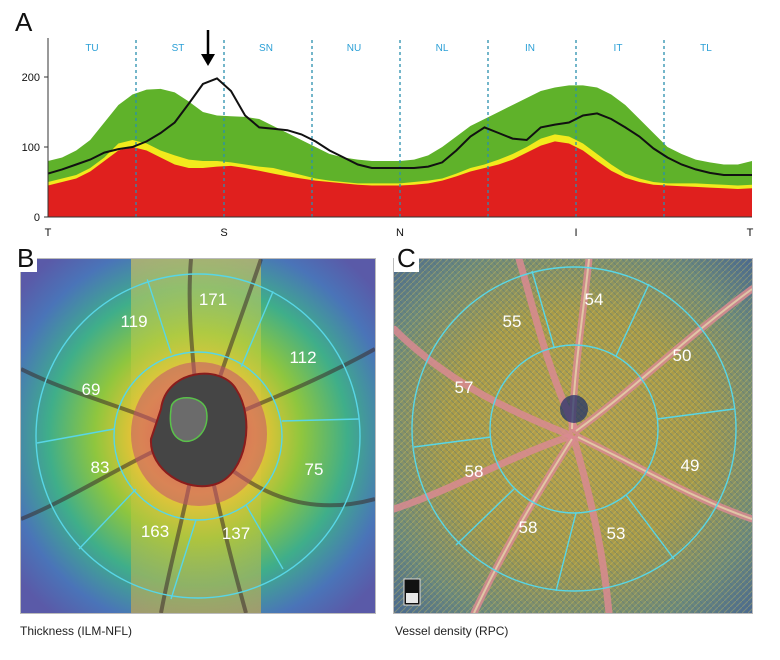 This screenshot has height=660, width=780. What do you see at coordinates (213, 299) in the screenshot?
I see `sector-value-s: 171` at bounding box center [213, 299].